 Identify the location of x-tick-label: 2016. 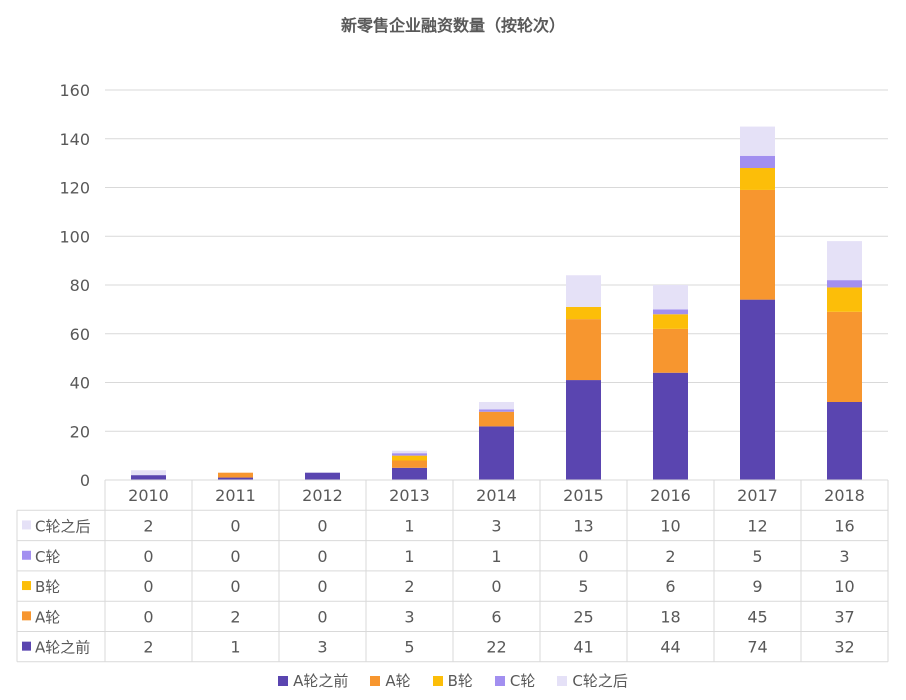
(670, 495).